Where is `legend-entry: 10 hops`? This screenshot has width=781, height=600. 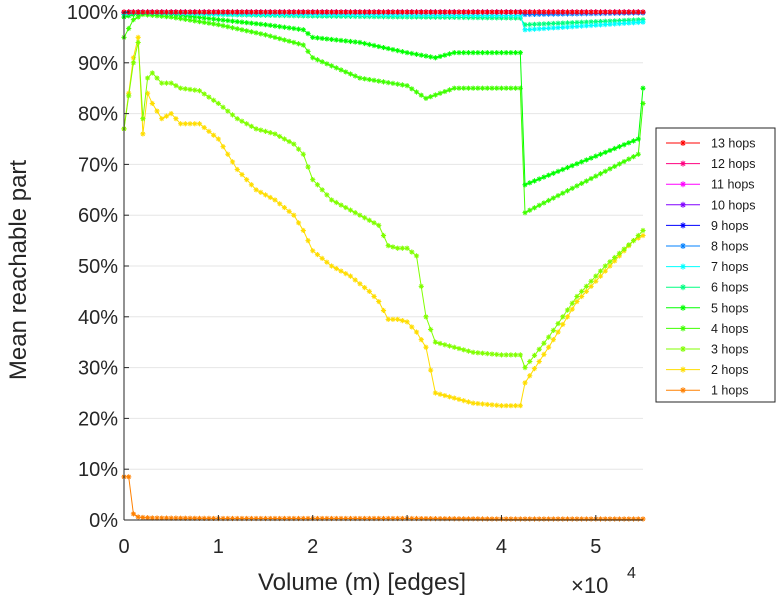
legend-entry: 10 hops is located at coordinates (710, 205).